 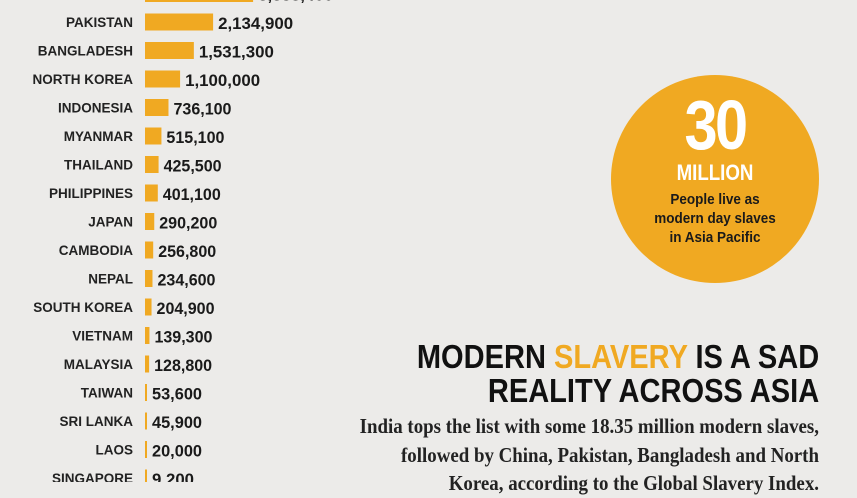 I want to click on callout-unit: MILLION, so click(x=715, y=172).